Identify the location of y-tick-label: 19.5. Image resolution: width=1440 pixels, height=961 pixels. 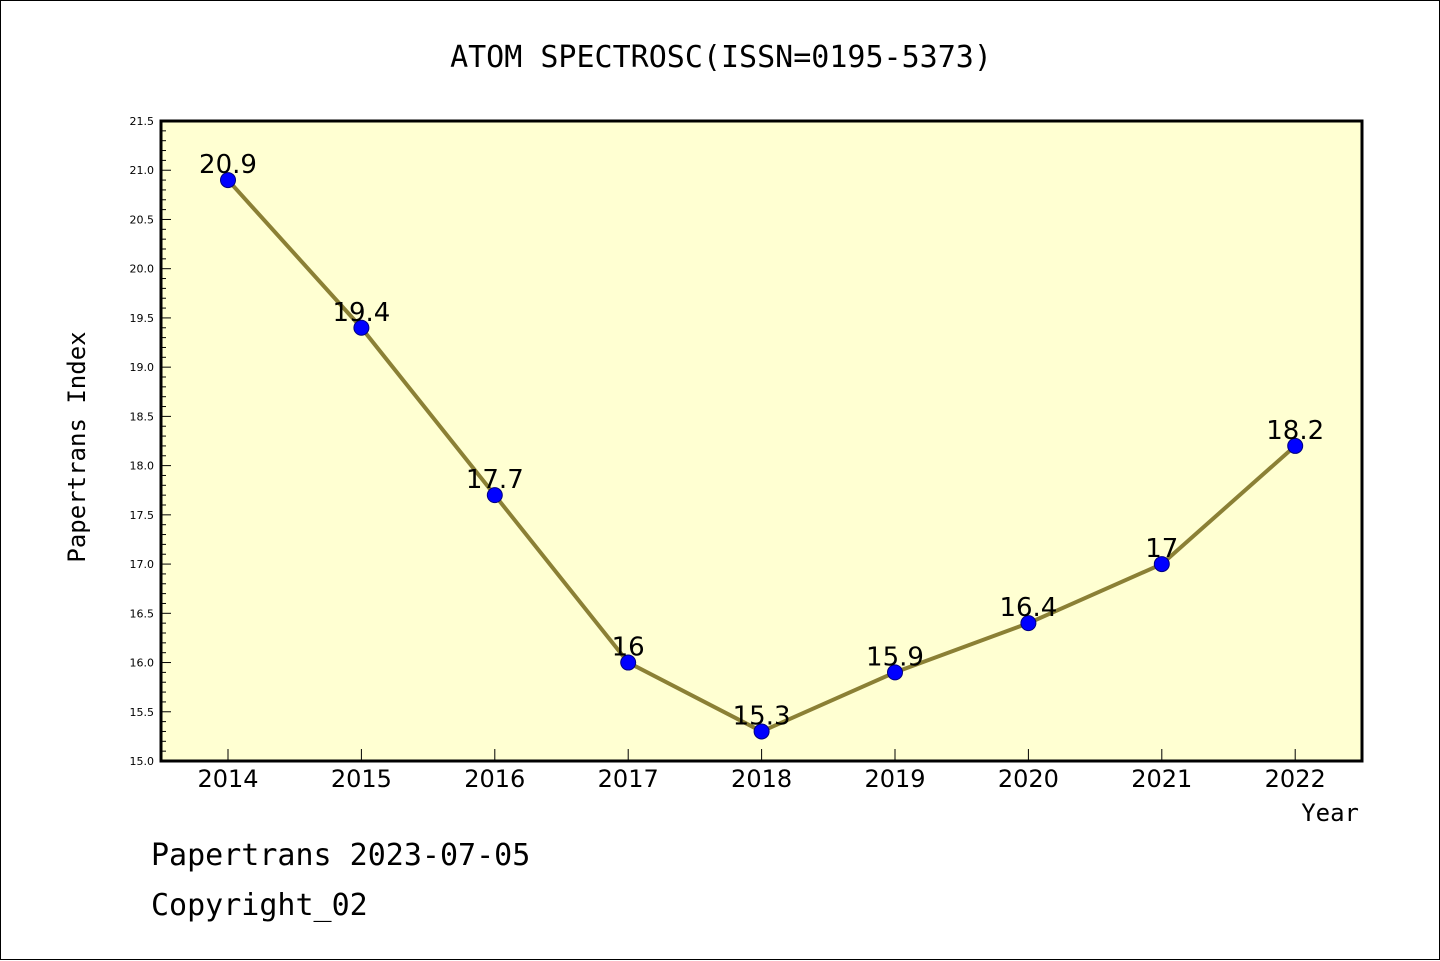
(142, 318).